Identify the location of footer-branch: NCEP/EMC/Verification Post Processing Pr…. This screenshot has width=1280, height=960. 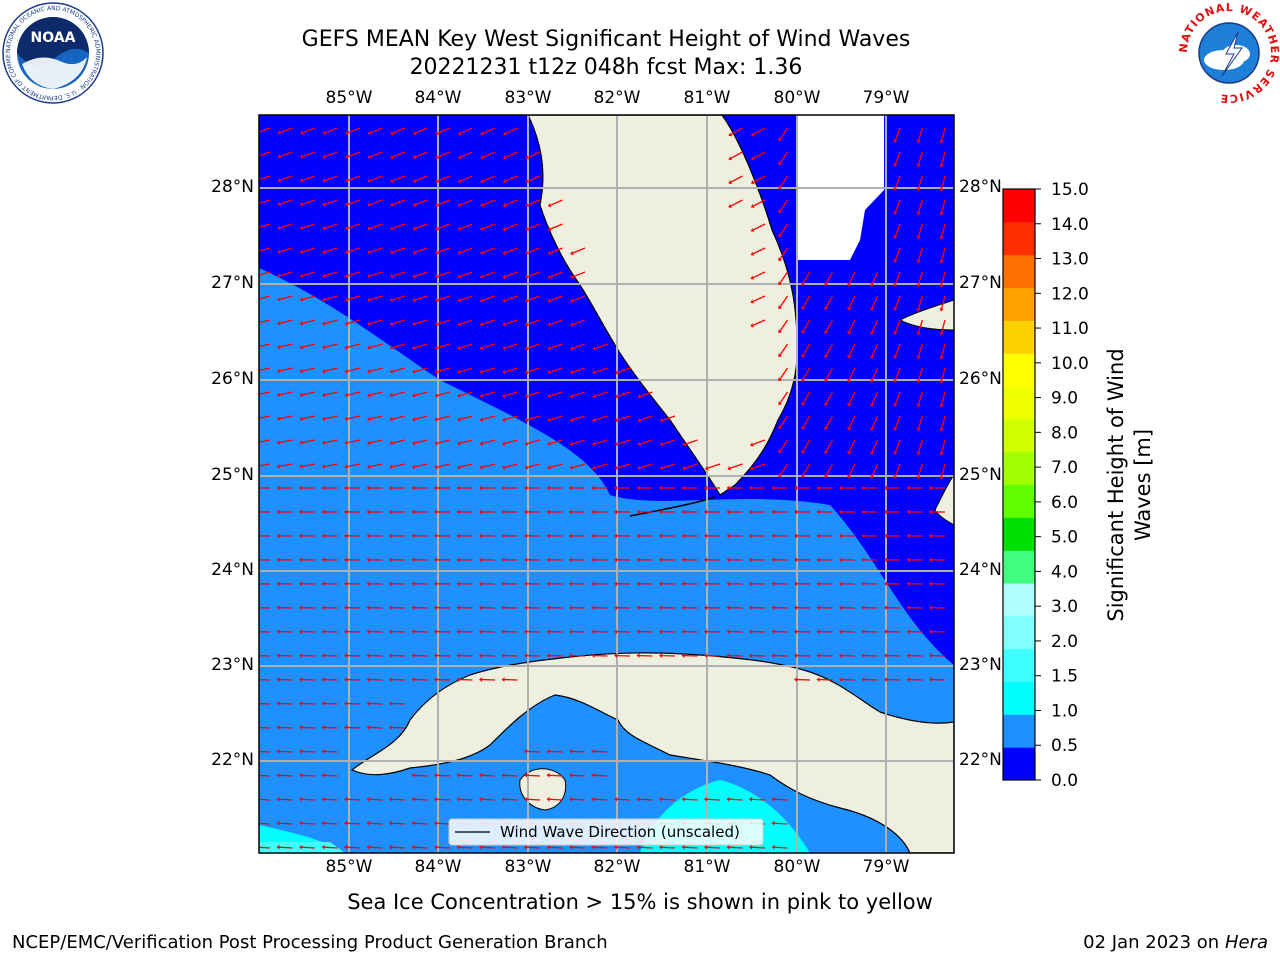
(310, 942).